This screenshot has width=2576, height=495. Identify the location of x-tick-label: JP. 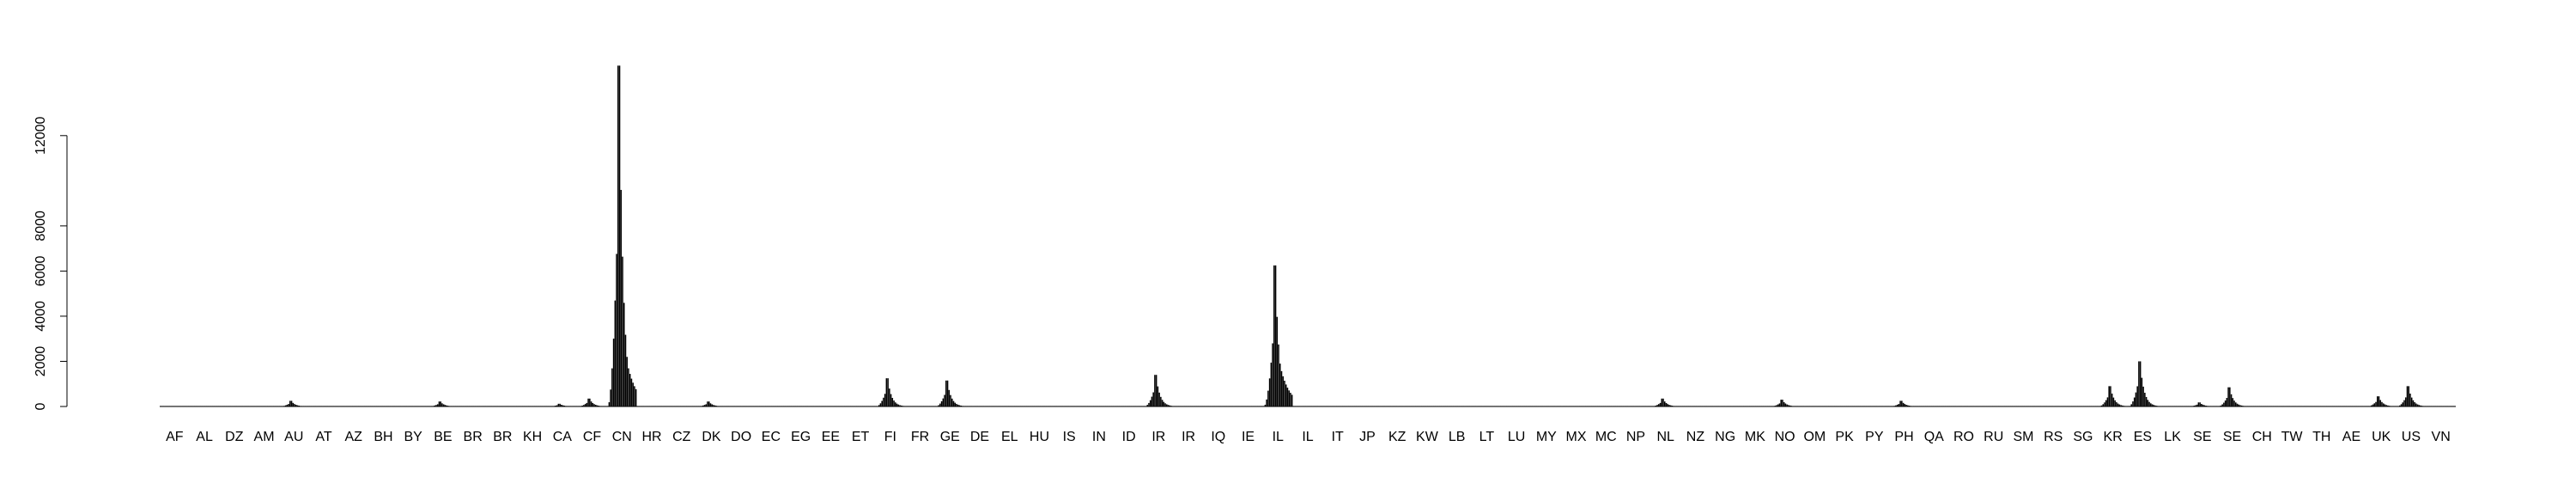
(1367, 437).